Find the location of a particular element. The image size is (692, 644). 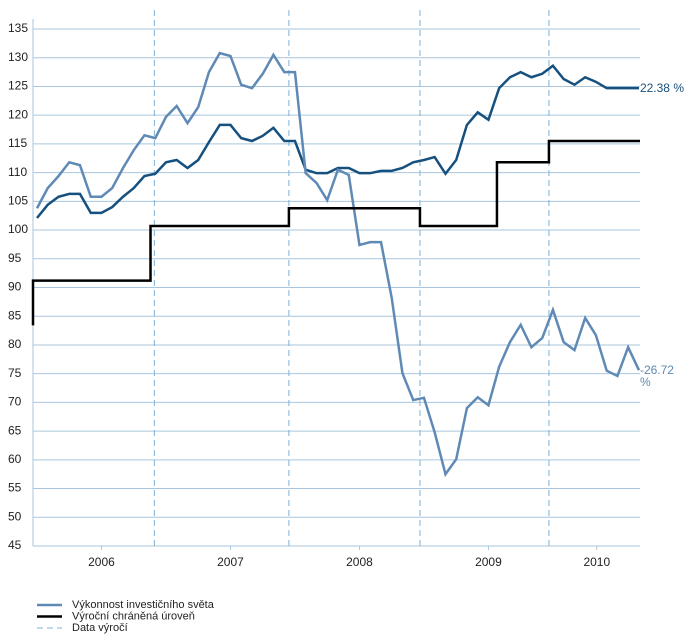

y-tick-label: 120 is located at coordinates (18, 114).